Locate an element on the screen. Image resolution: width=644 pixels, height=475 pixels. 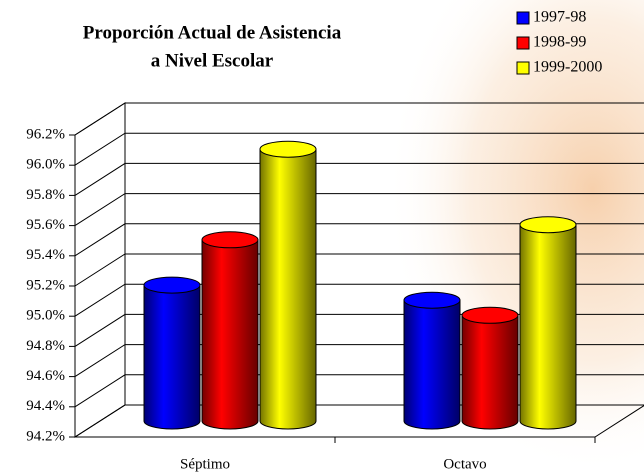
y-tick-label: 94.2% is located at coordinates (45, 436).